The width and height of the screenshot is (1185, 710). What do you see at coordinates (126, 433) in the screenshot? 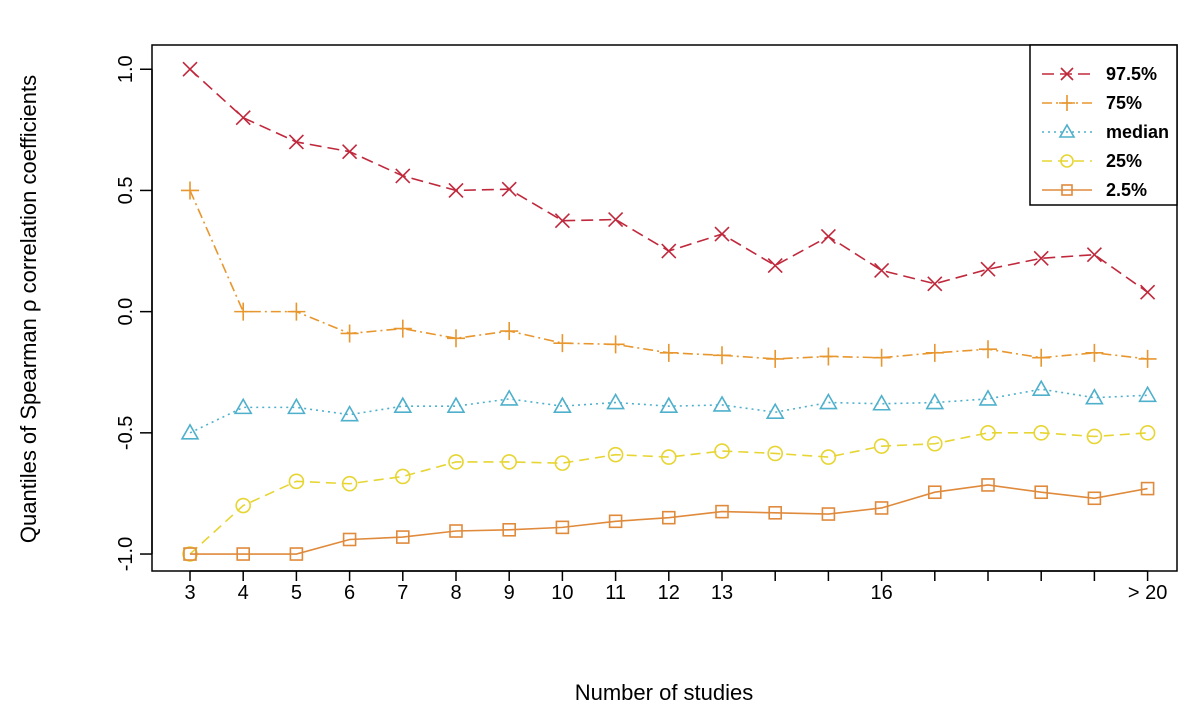
I see `y-tick-label: -0.5` at bounding box center [126, 433].